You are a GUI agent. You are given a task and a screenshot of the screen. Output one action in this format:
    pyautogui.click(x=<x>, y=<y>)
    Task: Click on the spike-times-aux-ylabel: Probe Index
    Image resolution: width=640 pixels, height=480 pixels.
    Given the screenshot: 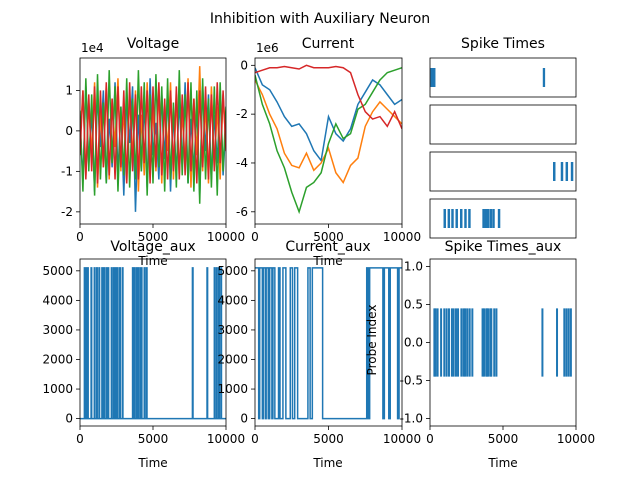 What is the action you would take?
    pyautogui.click(x=372, y=340)
    